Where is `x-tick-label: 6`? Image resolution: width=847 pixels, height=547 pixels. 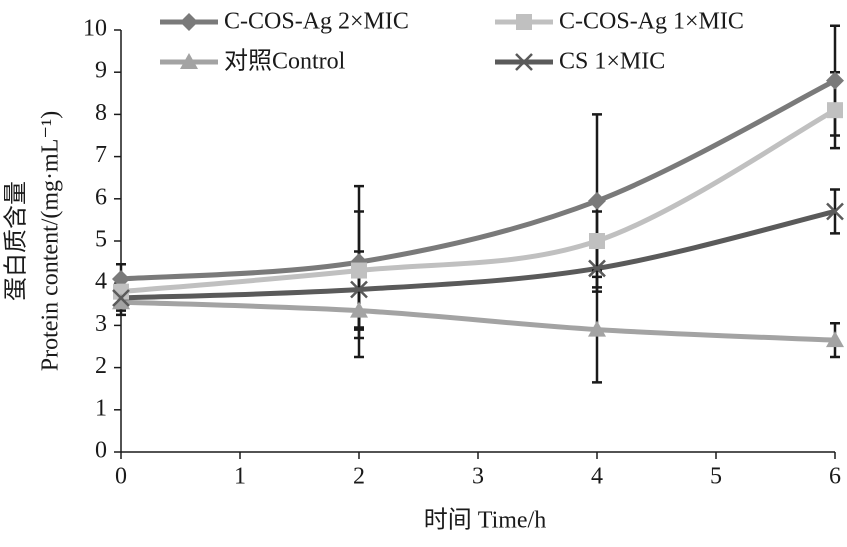
x-tick-label: 6 is located at coordinates (835, 477).